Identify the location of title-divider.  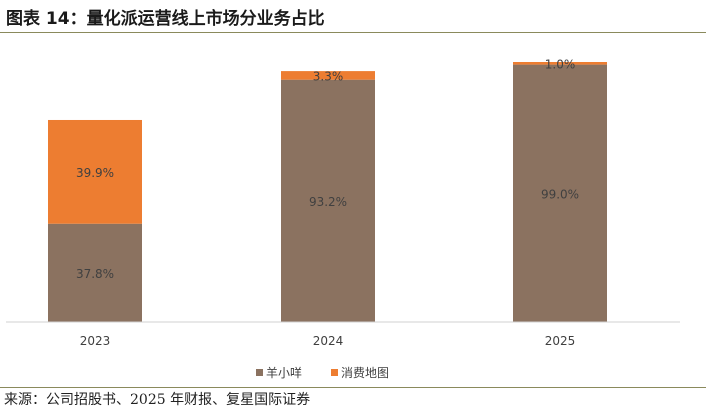
(353, 32).